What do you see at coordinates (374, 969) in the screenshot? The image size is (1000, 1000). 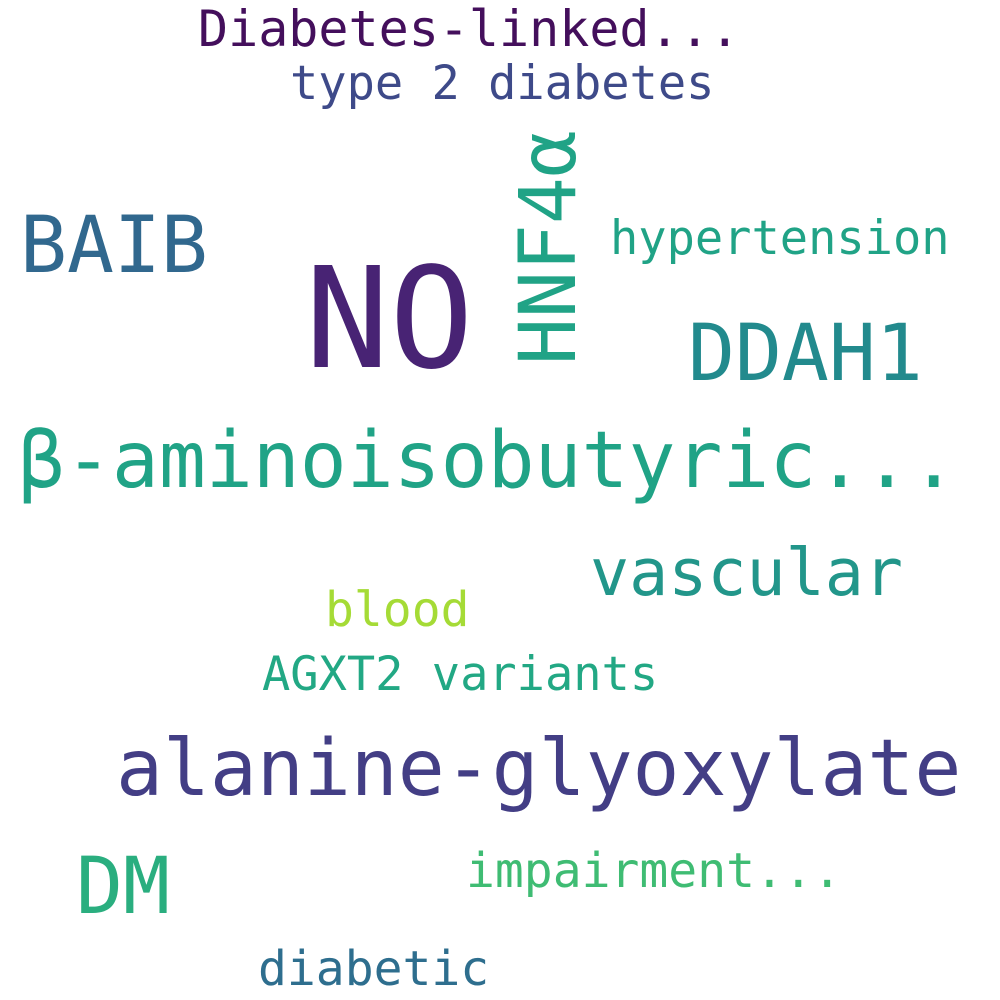 I see `word-diabetic: diabetic` at bounding box center [374, 969].